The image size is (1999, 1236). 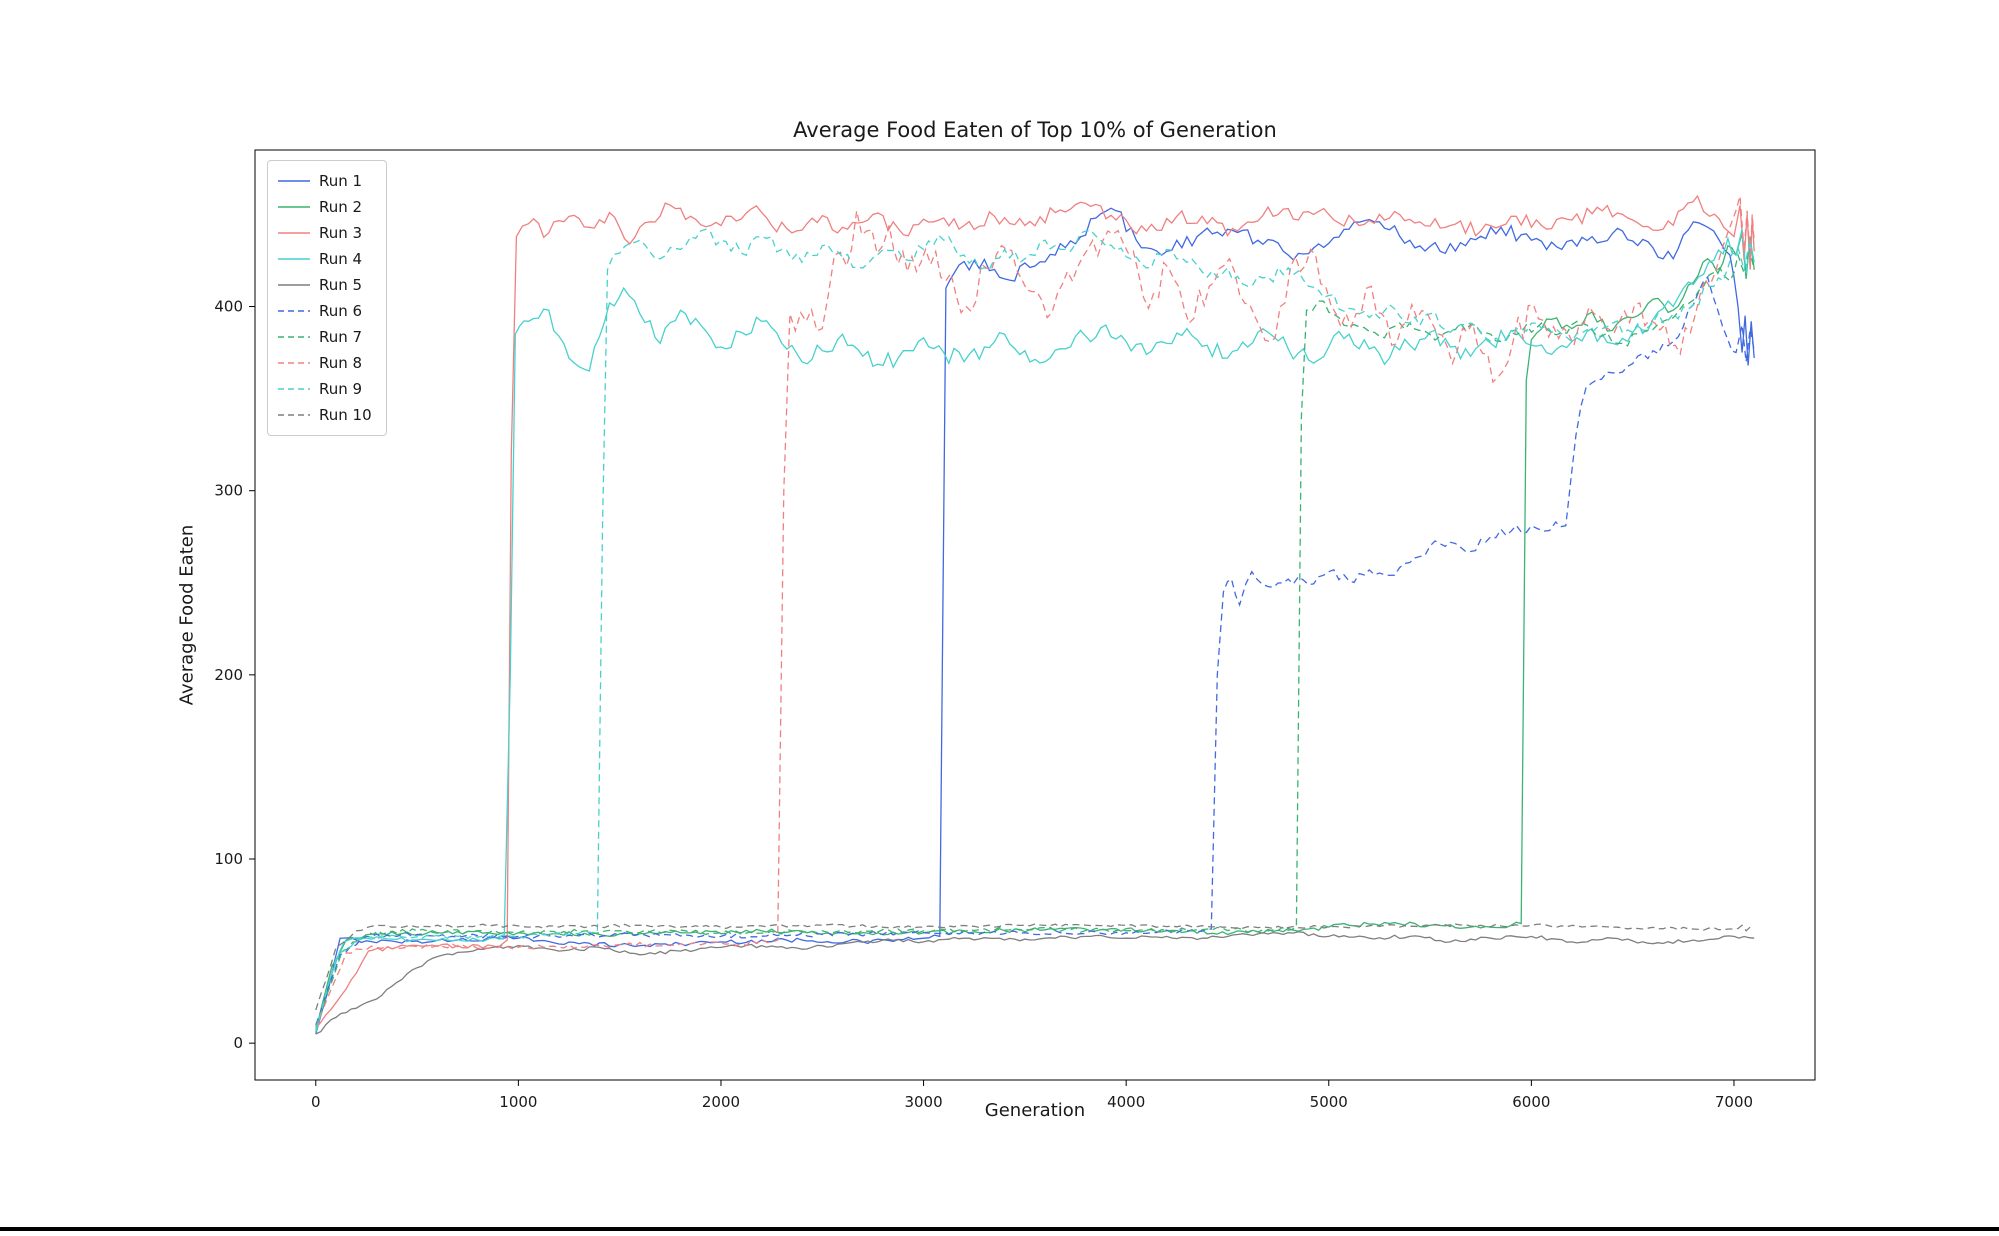 I want to click on legend-entry: Run 2, so click(x=325, y=207).